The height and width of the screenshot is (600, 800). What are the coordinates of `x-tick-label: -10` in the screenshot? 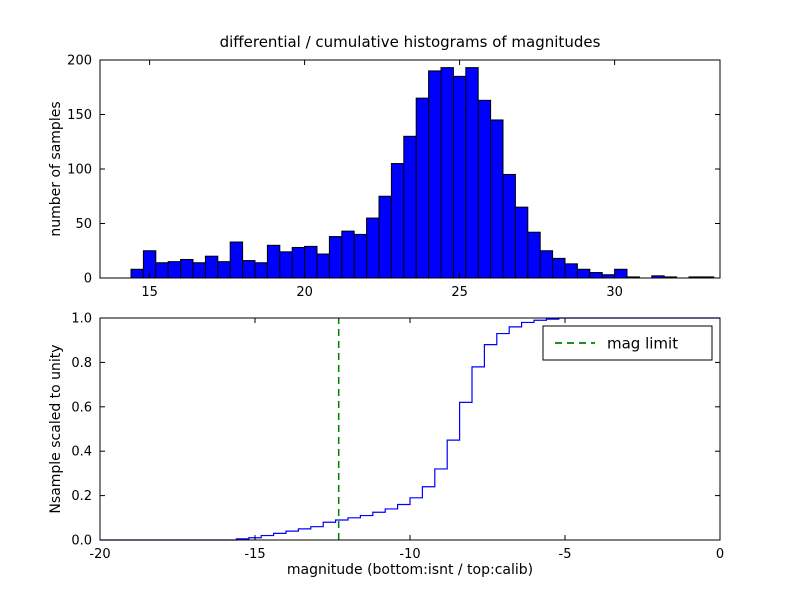 It's located at (409, 554).